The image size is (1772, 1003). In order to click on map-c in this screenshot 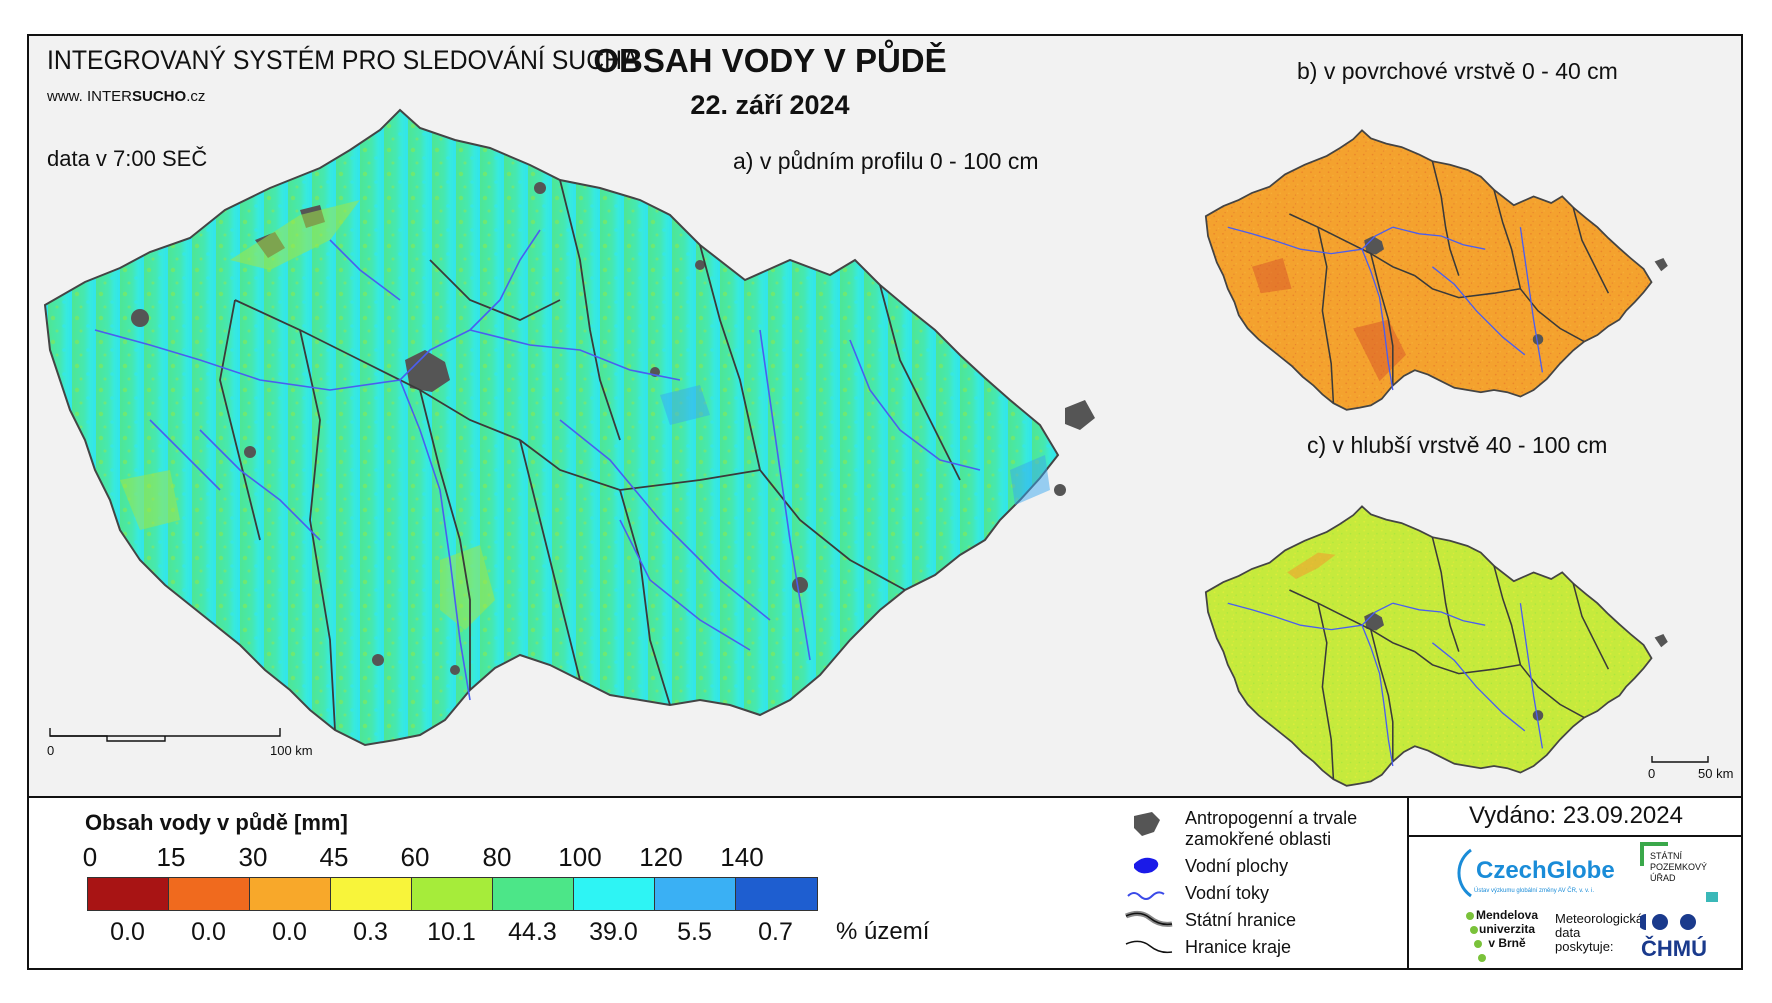, I will do `click(1436, 646)`.